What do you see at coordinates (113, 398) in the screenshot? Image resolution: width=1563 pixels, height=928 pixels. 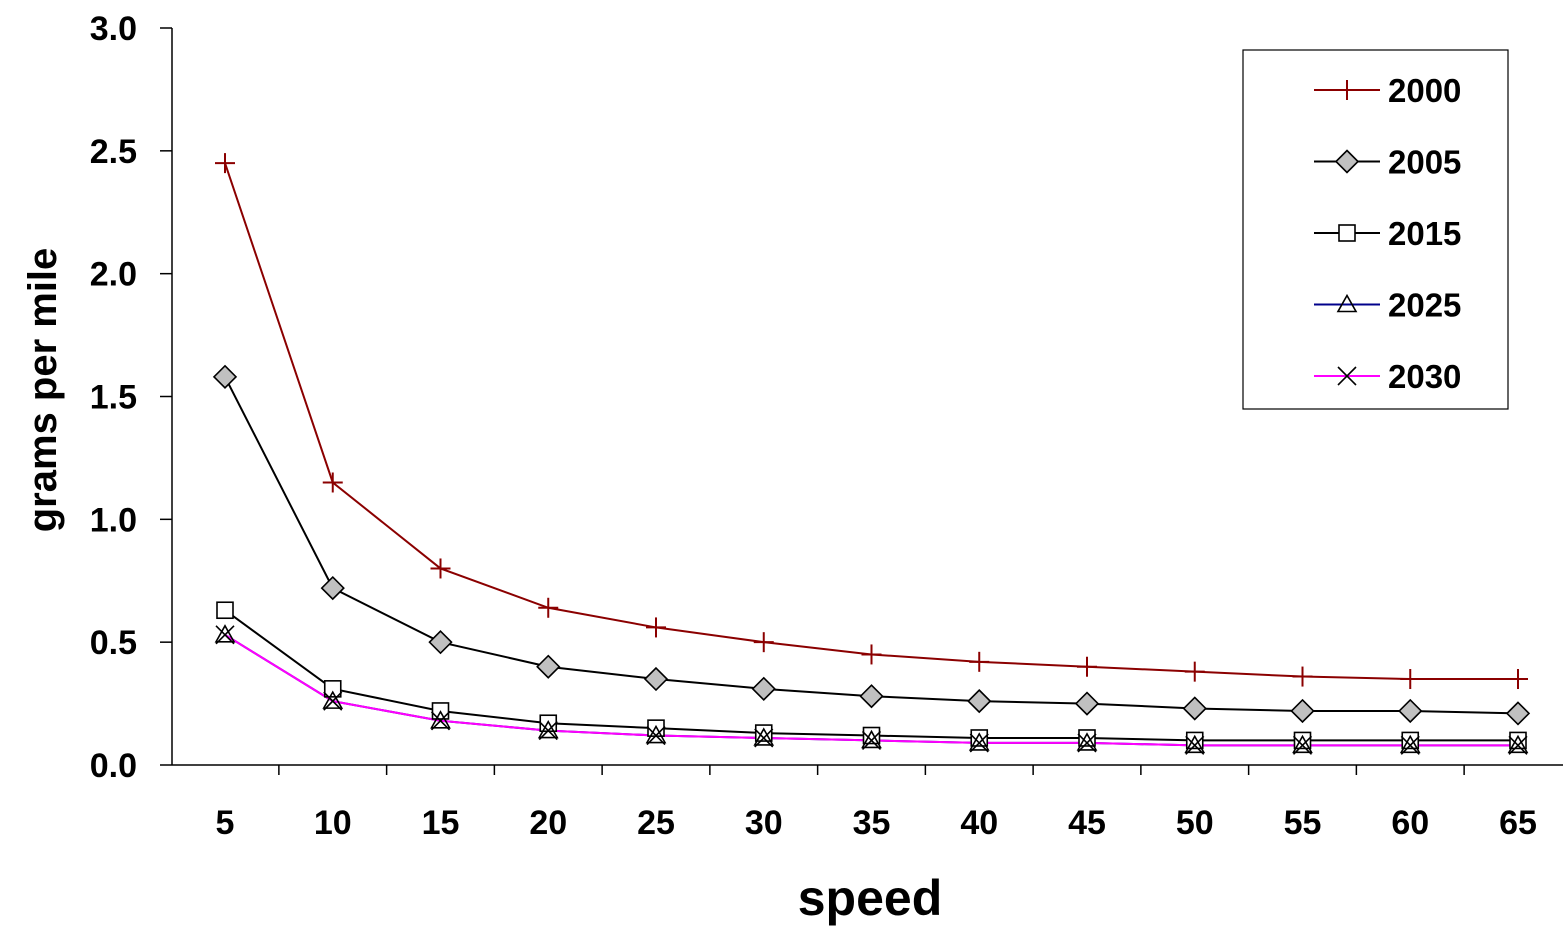 I see `y-tick-label: 1.5` at bounding box center [113, 398].